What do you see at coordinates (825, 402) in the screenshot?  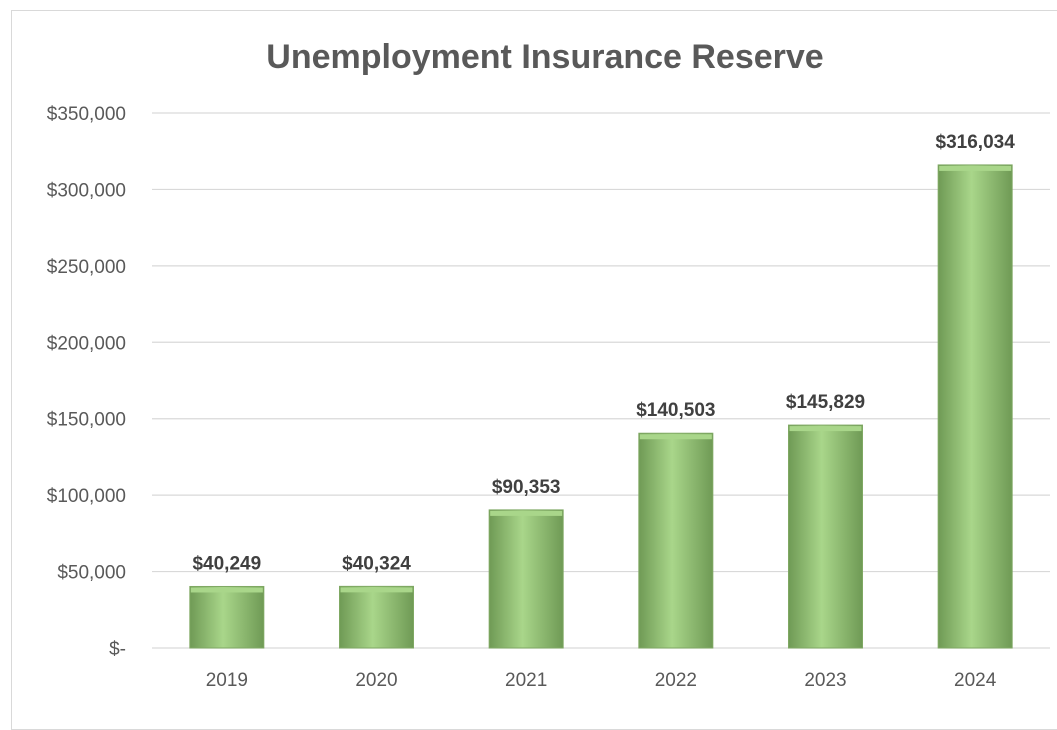 I see `data-label: $145,829` at bounding box center [825, 402].